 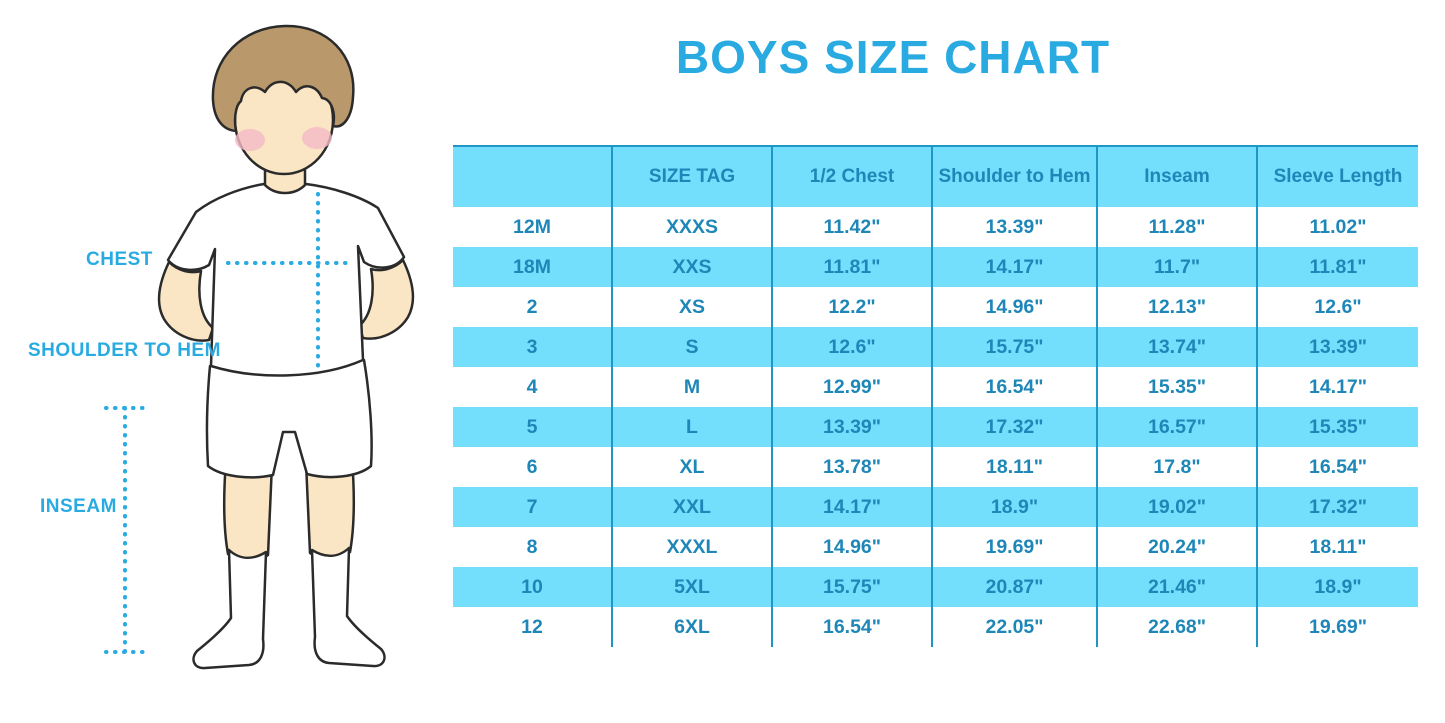 What do you see at coordinates (1014, 587) in the screenshot?
I see `measurement-cell: 20.87"` at bounding box center [1014, 587].